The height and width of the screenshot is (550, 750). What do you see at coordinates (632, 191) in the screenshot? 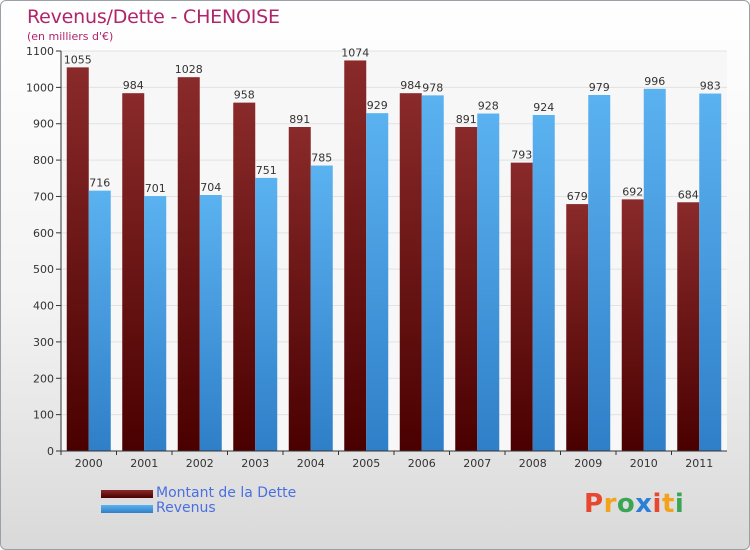
I see `data-label: 692` at bounding box center [632, 191].